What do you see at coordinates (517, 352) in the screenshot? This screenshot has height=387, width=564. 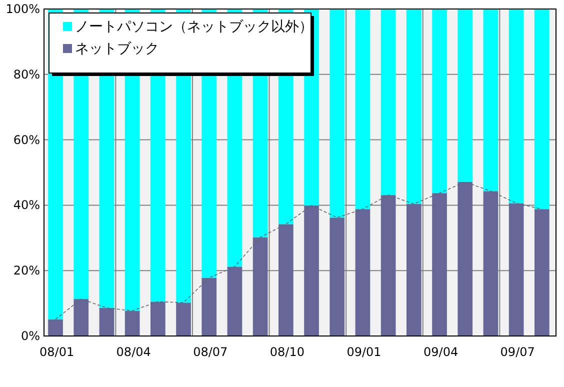 I see `x-tick-label: 09/07` at bounding box center [517, 352].